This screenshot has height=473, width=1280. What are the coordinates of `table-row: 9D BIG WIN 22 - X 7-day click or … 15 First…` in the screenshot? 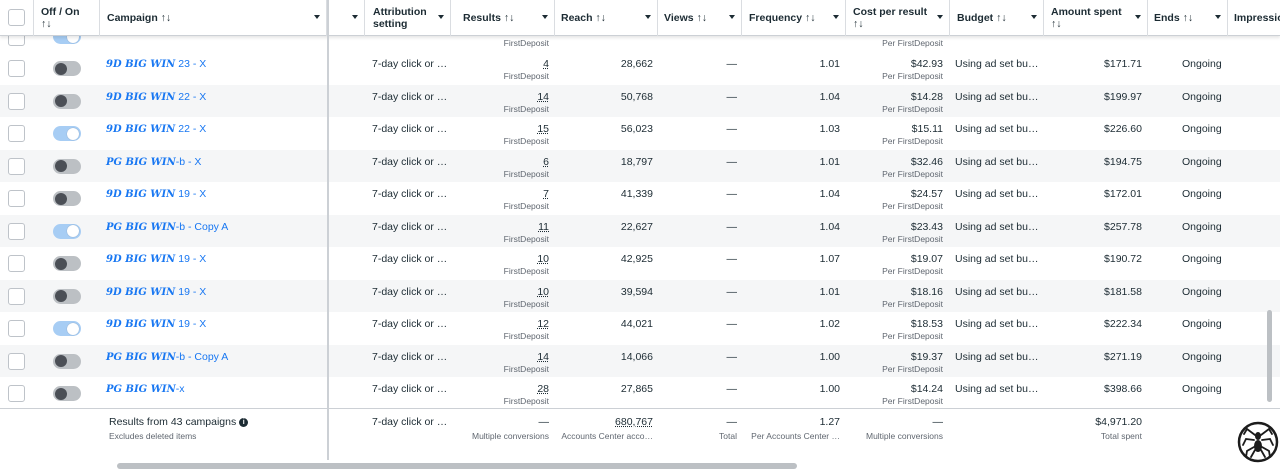 It's located at (640, 133).